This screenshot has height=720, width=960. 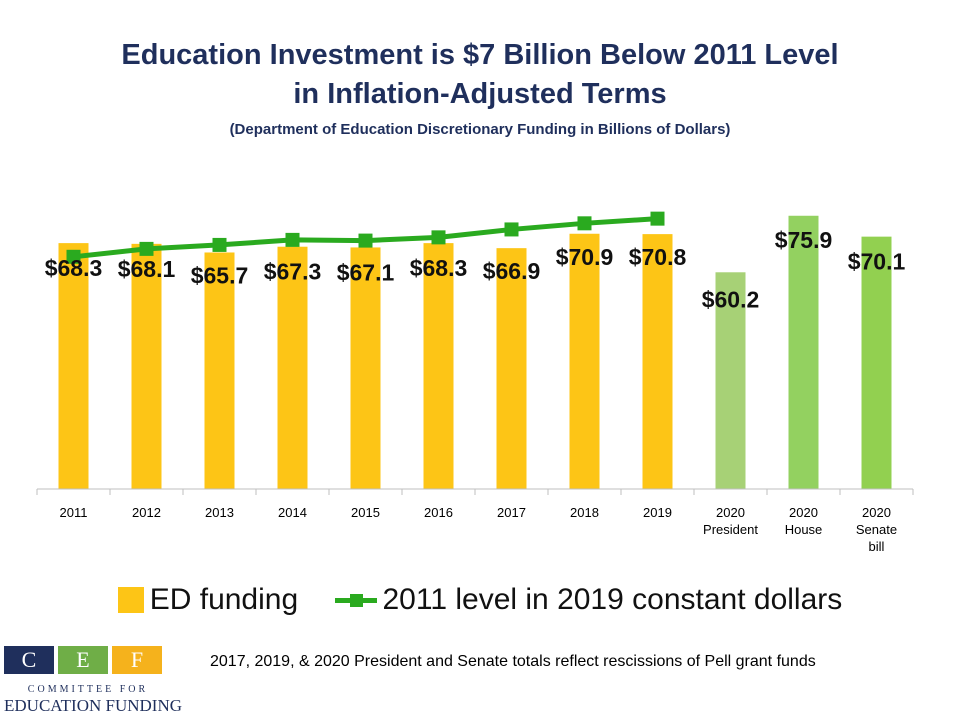 I want to click on data-label-4: $67.1, so click(x=366, y=272).